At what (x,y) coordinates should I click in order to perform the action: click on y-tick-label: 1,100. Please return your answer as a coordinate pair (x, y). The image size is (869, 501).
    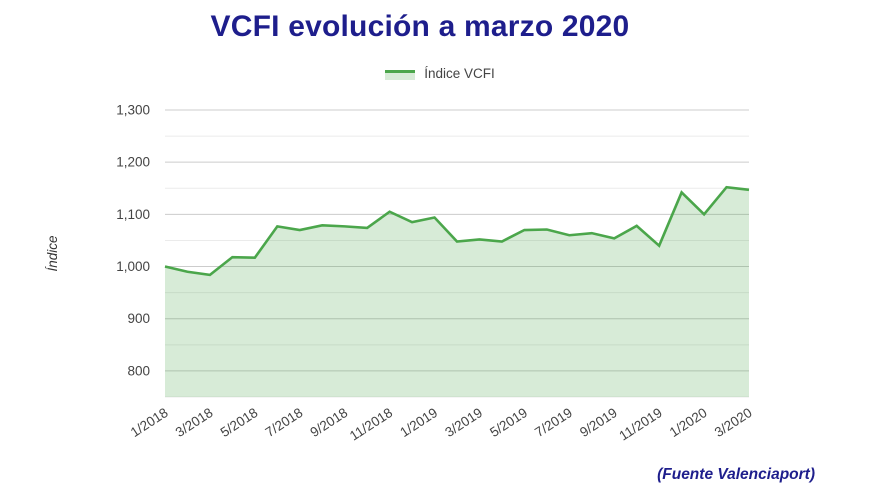
    Looking at the image, I should click on (133, 214).